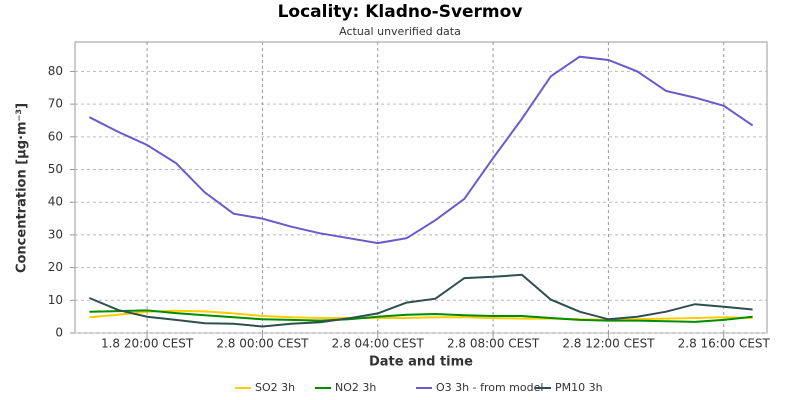  I want to click on x-tick-label: 2.8 04:00 CEST, so click(378, 344).